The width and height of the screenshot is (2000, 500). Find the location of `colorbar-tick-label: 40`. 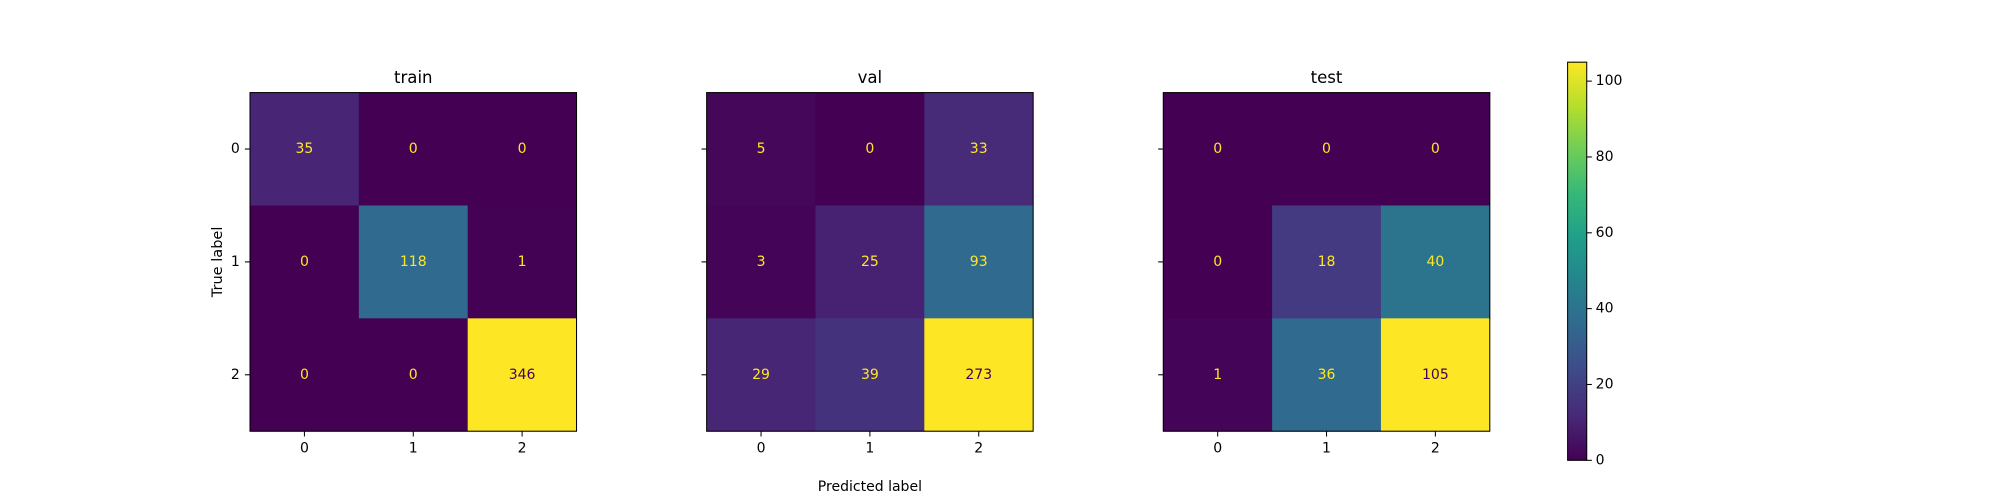

colorbar-tick-label: 40 is located at coordinates (1605, 308).